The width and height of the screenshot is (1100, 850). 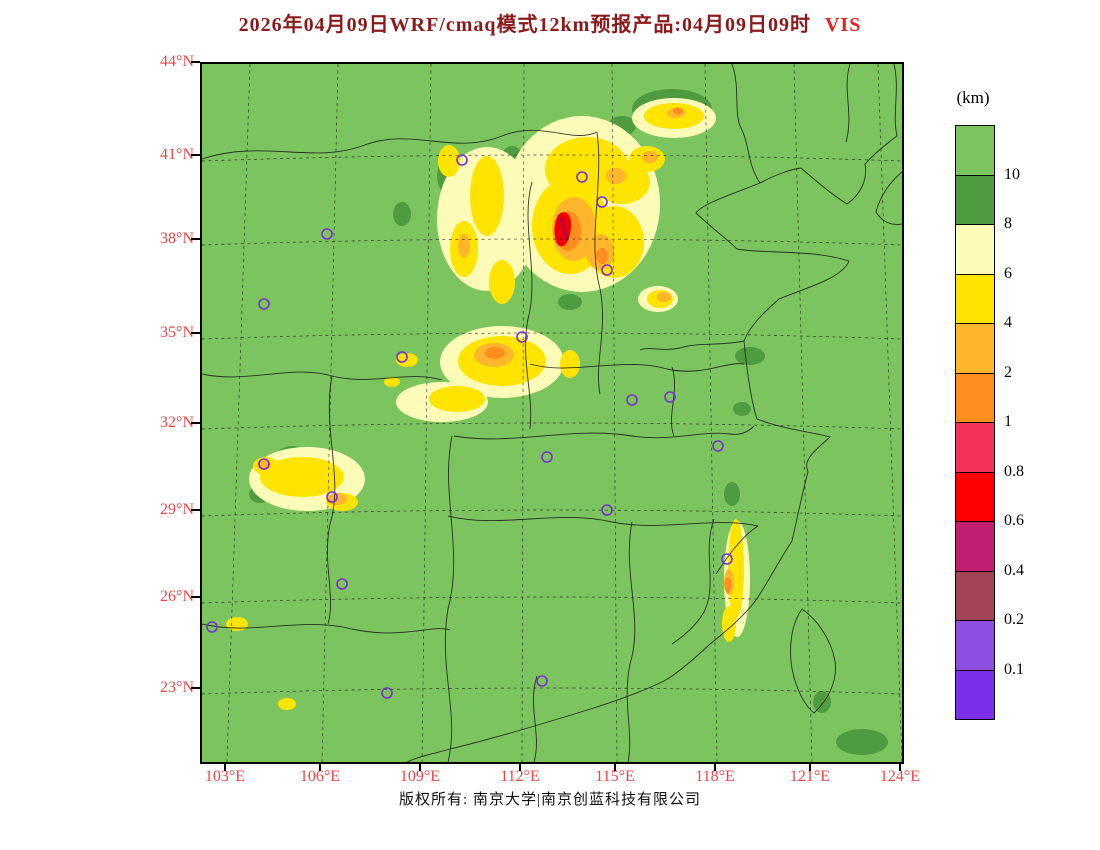 What do you see at coordinates (195, 597) in the screenshot?
I see `lat-tick-26°N` at bounding box center [195, 597].